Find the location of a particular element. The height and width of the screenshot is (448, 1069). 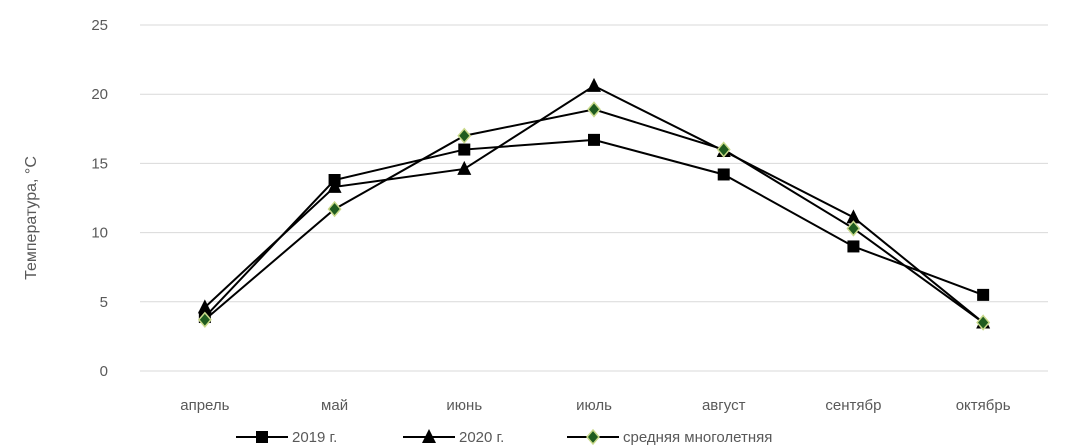

legend-item: 2020 г. is located at coordinates (453, 437).